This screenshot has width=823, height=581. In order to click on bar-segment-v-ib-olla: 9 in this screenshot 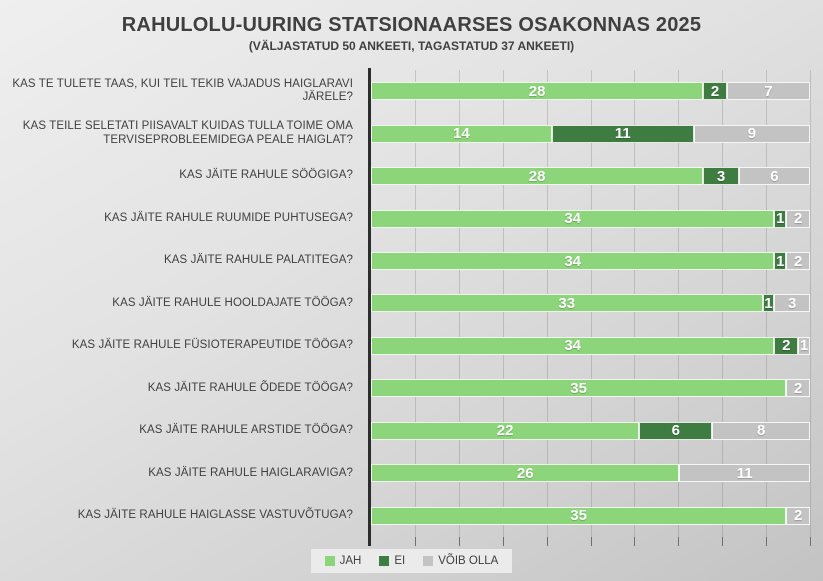, I will do `click(751, 133)`.